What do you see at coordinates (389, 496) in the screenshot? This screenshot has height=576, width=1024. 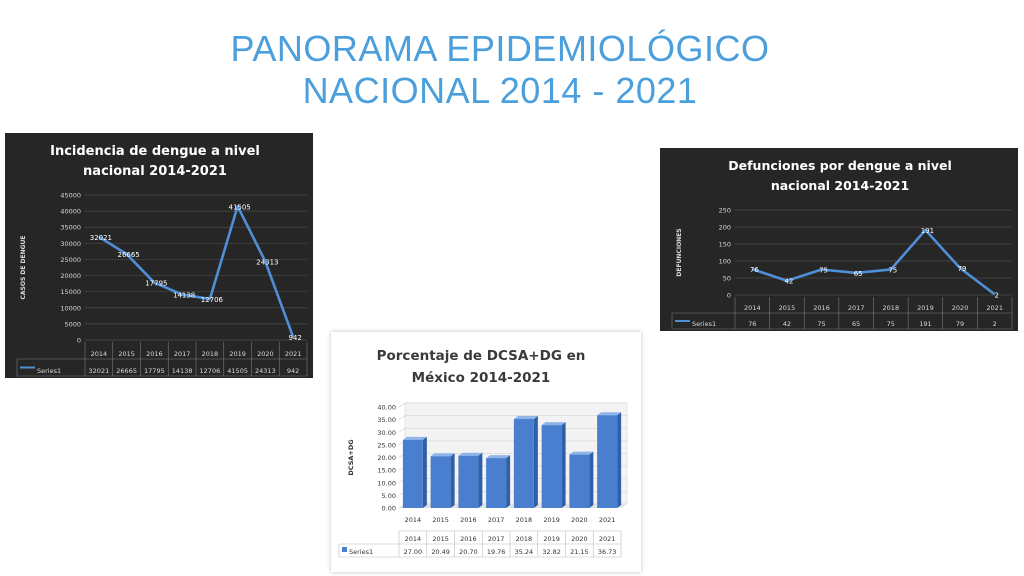 I see `dcsa-y-tick-label: 5.00` at bounding box center [389, 496].